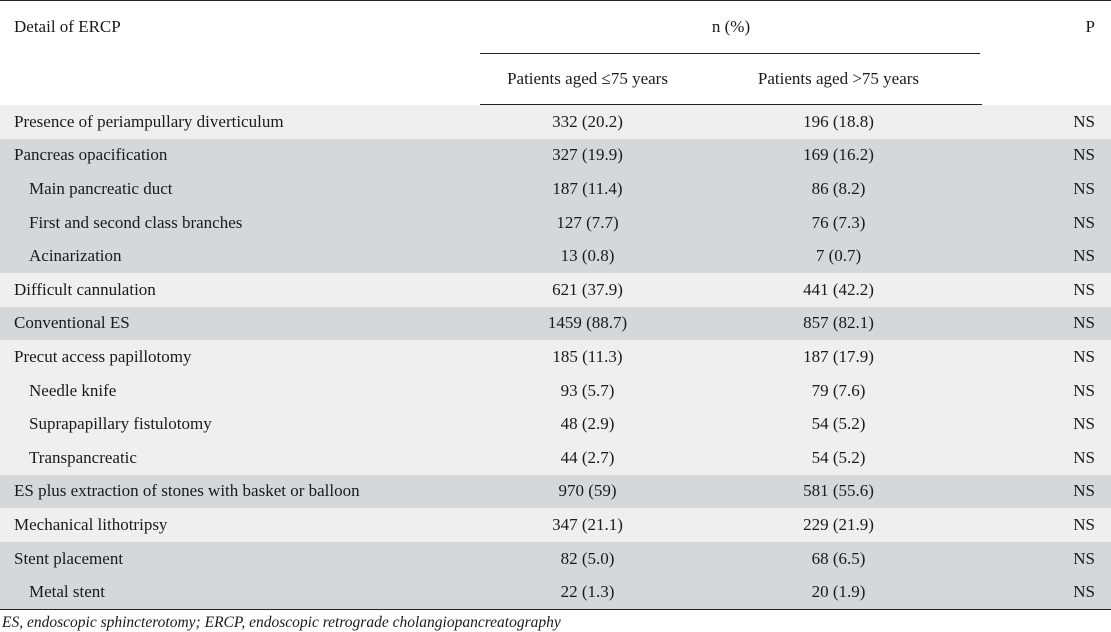 The width and height of the screenshot is (1111, 632). Describe the element at coordinates (587, 592) in the screenshot. I see `row-value-le75: 22 (1.3)` at that location.